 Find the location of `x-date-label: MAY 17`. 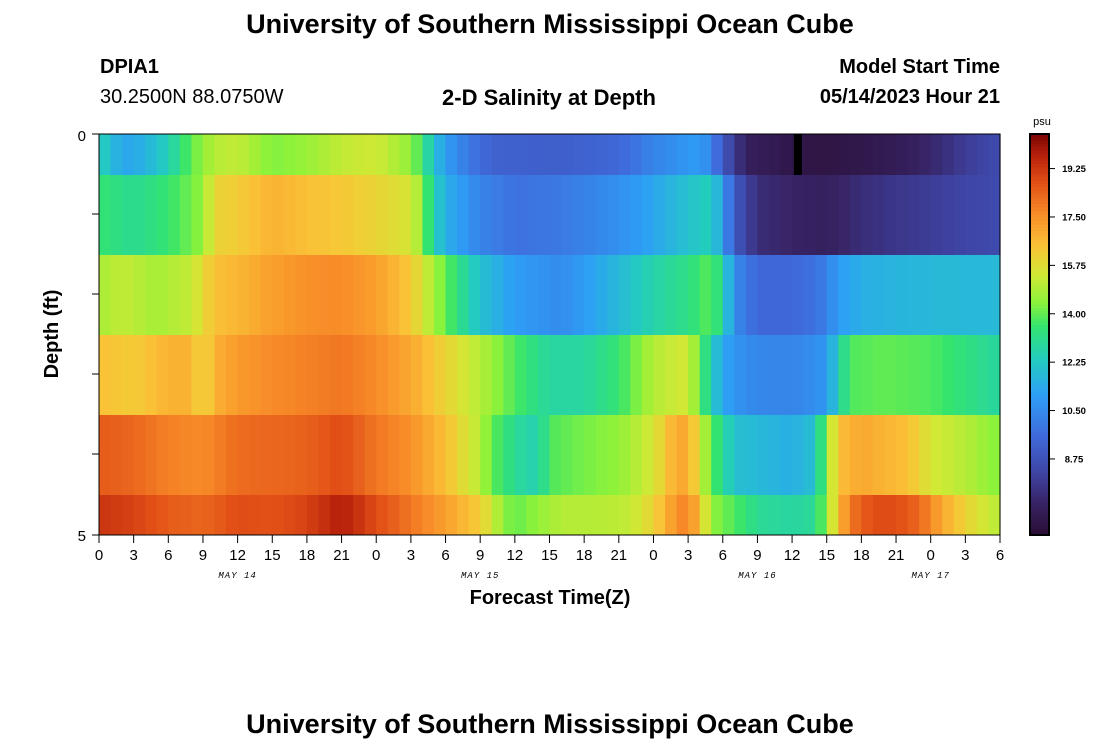

x-date-label: MAY 17 is located at coordinates (930, 576).